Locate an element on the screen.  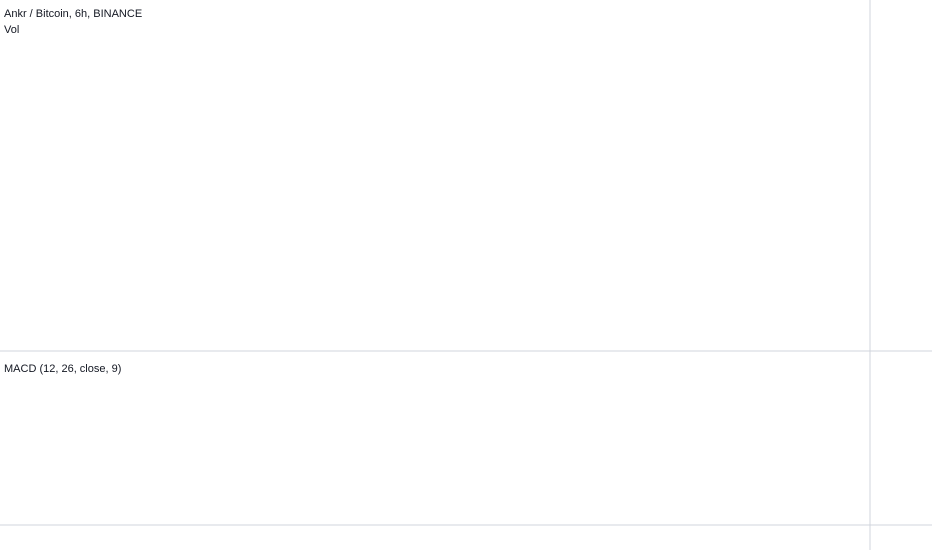
macd-title: MACD (12, 26, close, 9) is located at coordinates (62, 369).